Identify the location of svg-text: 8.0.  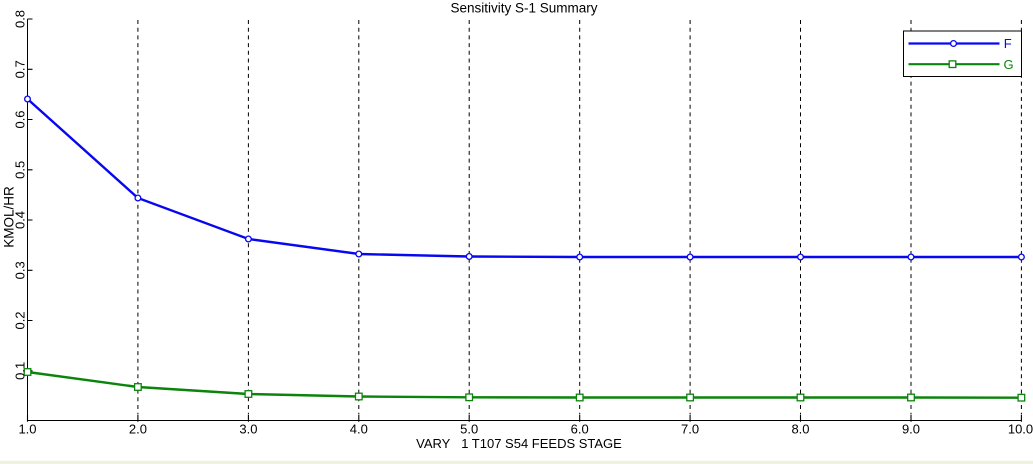
(800, 429).